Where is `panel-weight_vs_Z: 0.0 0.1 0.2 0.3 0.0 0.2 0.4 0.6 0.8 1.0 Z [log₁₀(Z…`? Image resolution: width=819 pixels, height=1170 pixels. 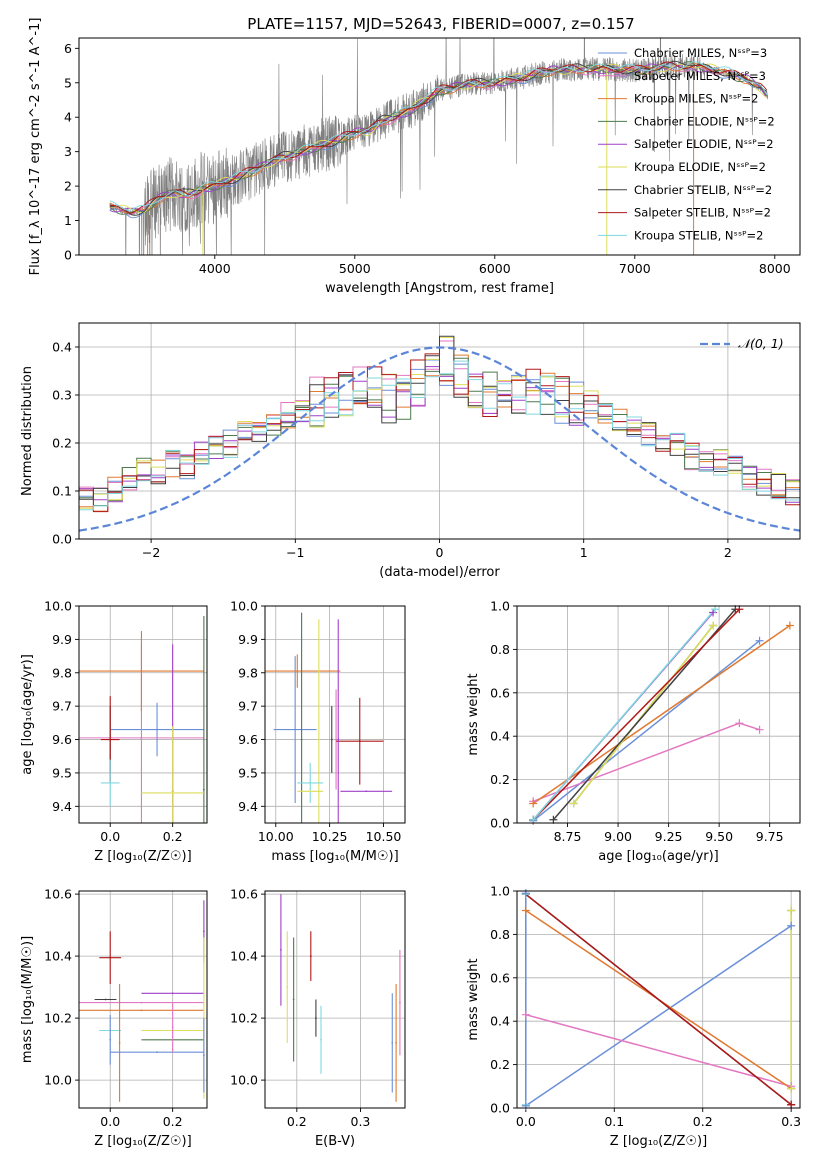
panel-weight_vs_Z: 0.0 0.1 0.2 0.3 0.0 0.2 0.4 0.6 0.8 1.0 Z [log₁₀(Z… is located at coordinates (633, 1017).